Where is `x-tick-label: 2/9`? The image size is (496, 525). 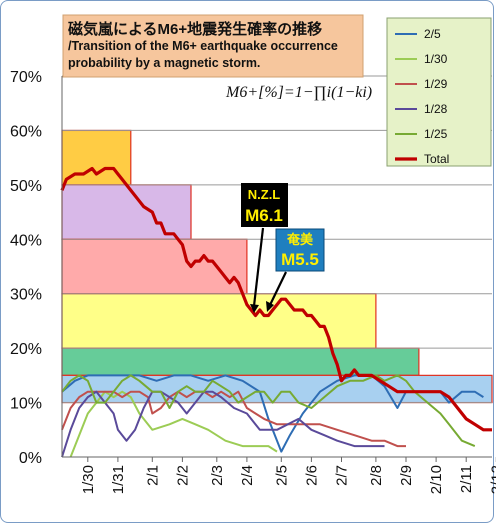 x-tick-label: 2/9 is located at coordinates (406, 475).